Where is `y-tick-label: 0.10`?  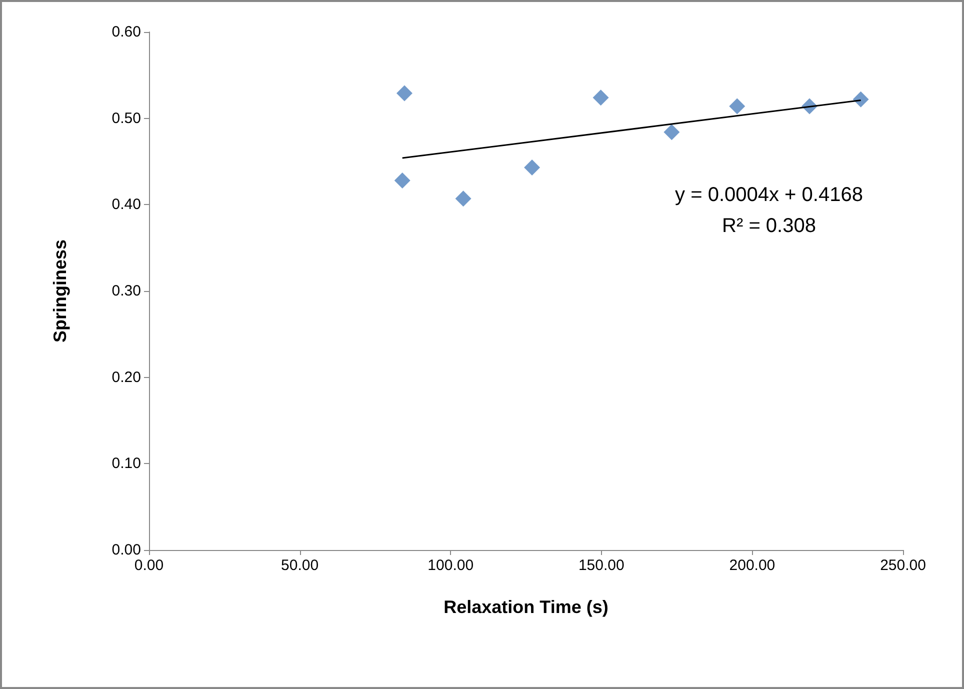 y-tick-label: 0.10 is located at coordinates (126, 463).